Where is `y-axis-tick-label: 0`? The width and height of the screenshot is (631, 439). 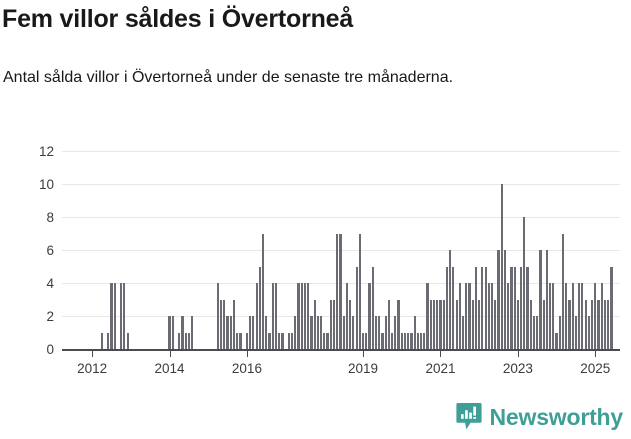 y-axis-tick-label: 0 is located at coordinates (50, 349).